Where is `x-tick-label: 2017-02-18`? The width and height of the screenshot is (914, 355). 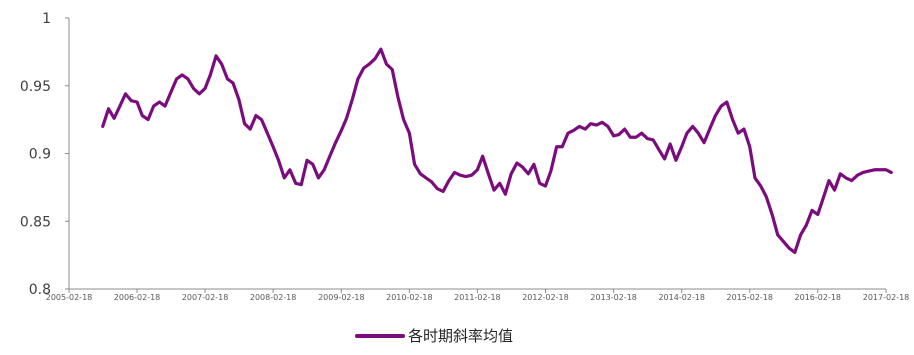 x-tick-label: 2017-02-18 is located at coordinates (886, 297).